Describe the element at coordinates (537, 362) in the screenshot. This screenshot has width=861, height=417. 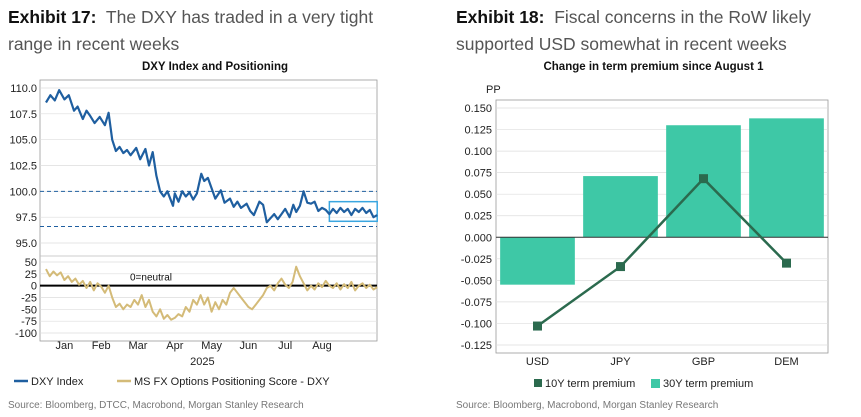
I see `x-tick-label: USD` at that location.